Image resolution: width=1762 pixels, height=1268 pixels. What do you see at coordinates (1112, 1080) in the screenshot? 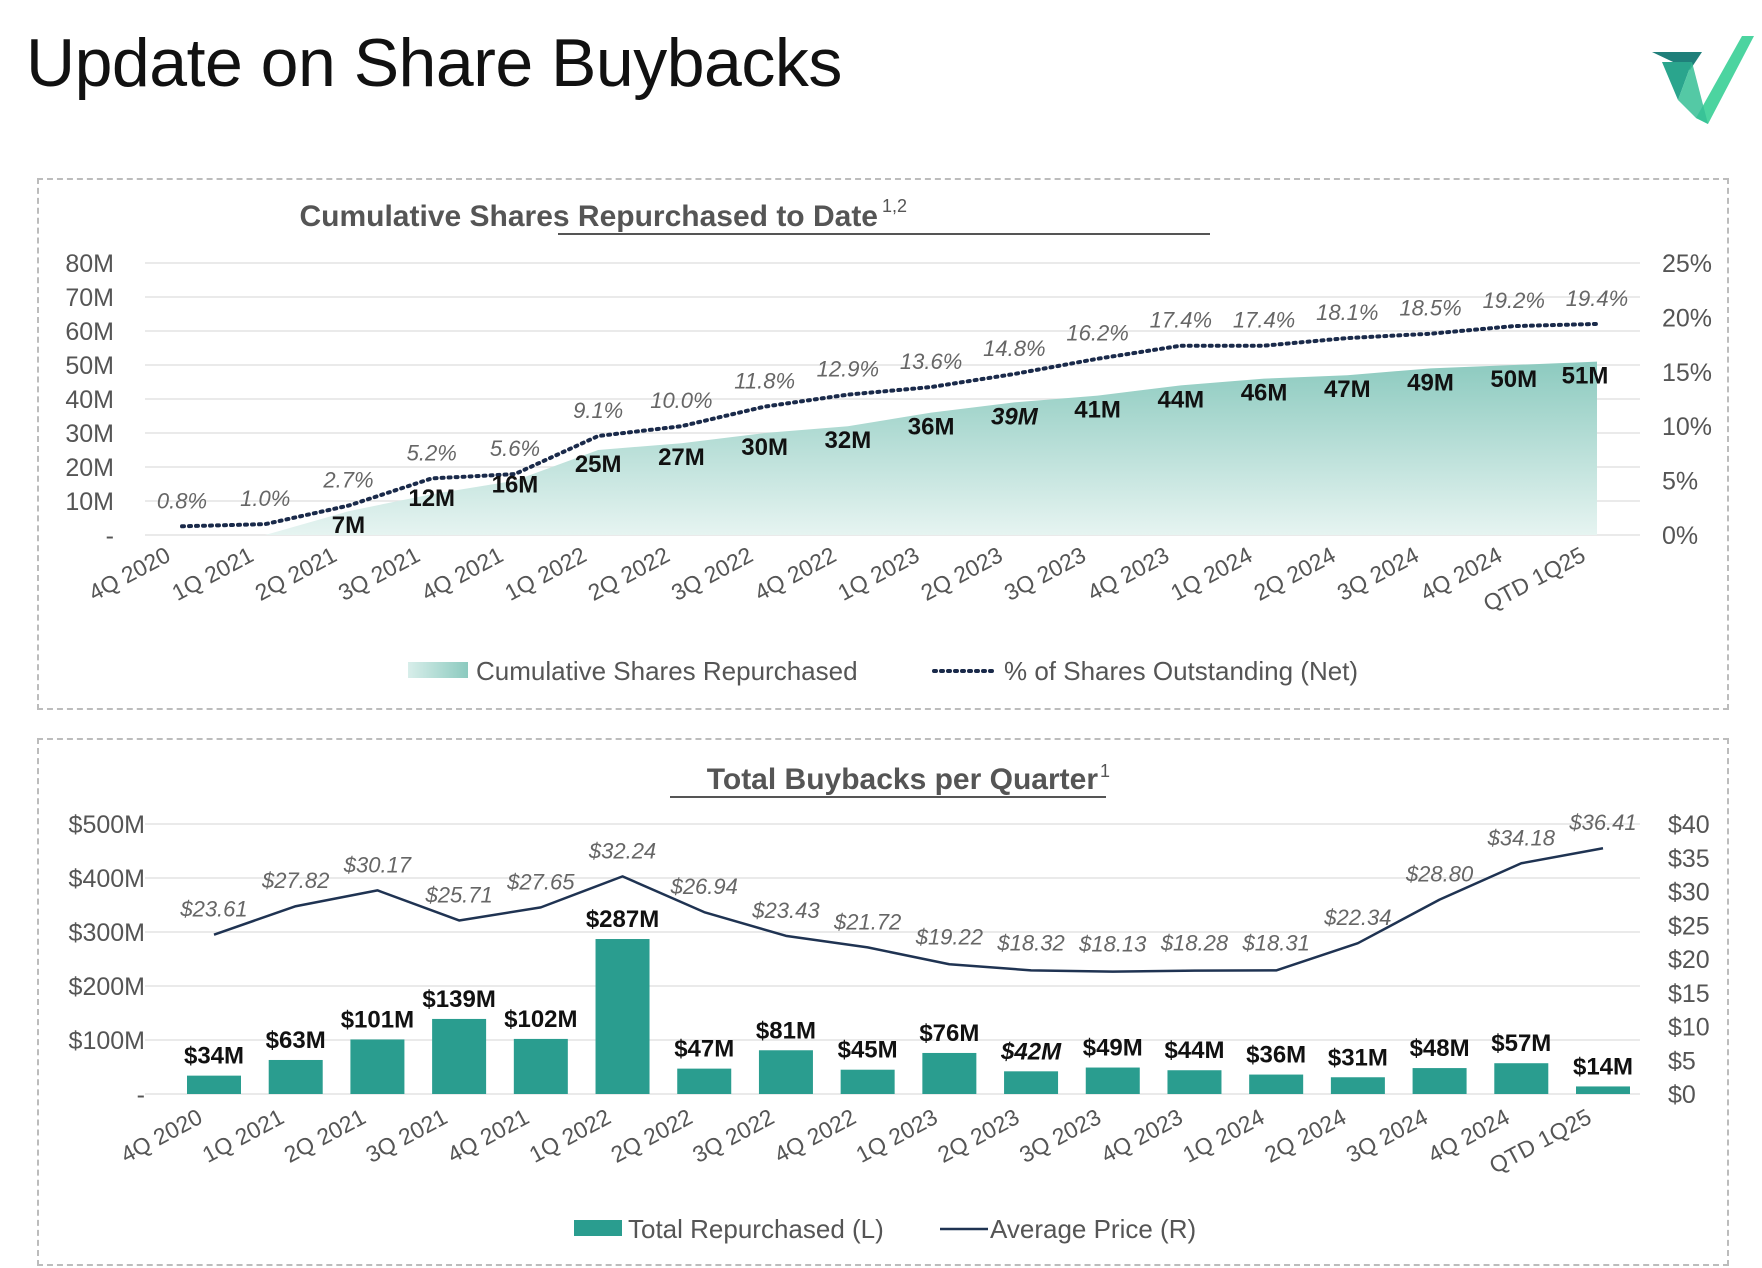
I see `buyback-bar-3q-2023` at bounding box center [1112, 1080].